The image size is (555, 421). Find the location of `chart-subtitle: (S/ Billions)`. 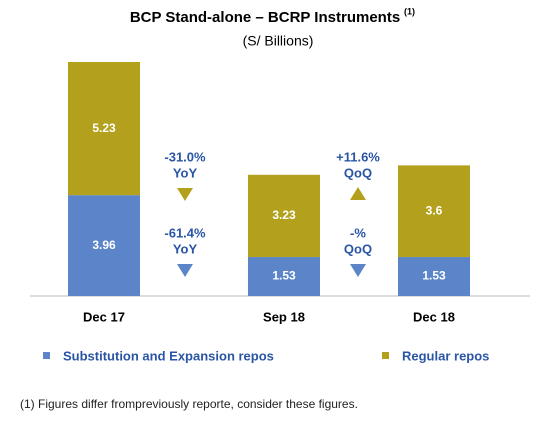

chart-subtitle: (S/ Billions) is located at coordinates (278, 41).